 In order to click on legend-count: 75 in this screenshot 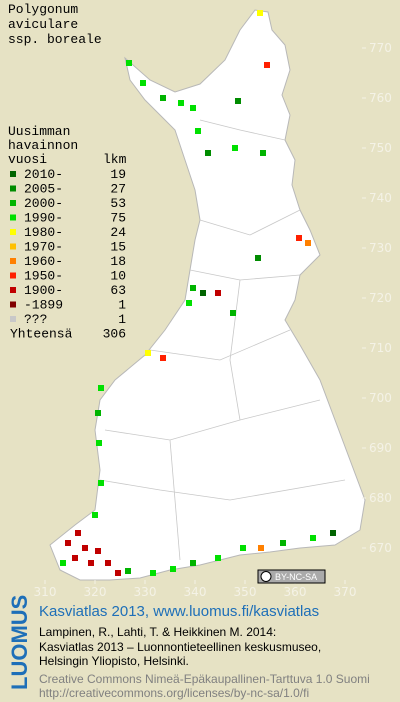, I will do `click(118, 218)`.